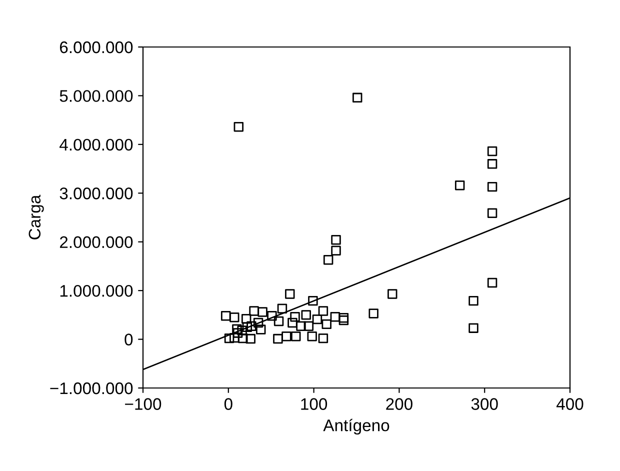 This screenshot has height=471, width=620. I want to click on y-tick-label: −1.000.000, so click(91, 388).